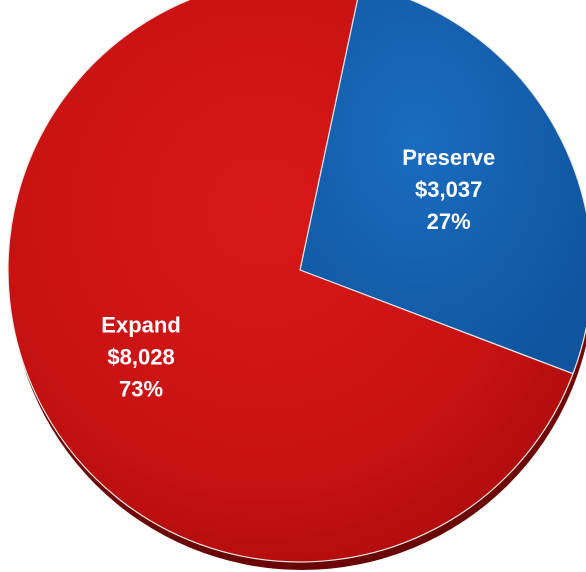 The width and height of the screenshot is (586, 572). Describe the element at coordinates (449, 221) in the screenshot. I see `slice-label-percent-preserve: 27%` at that location.